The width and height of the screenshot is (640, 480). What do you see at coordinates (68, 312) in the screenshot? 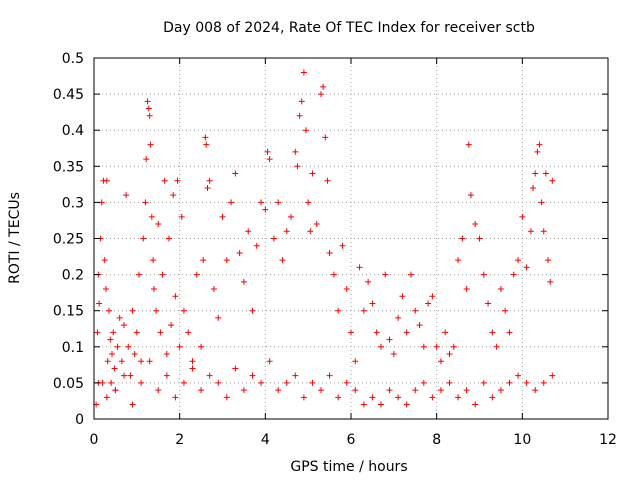
I see `y-tick-label: 0.15` at bounding box center [68, 312].